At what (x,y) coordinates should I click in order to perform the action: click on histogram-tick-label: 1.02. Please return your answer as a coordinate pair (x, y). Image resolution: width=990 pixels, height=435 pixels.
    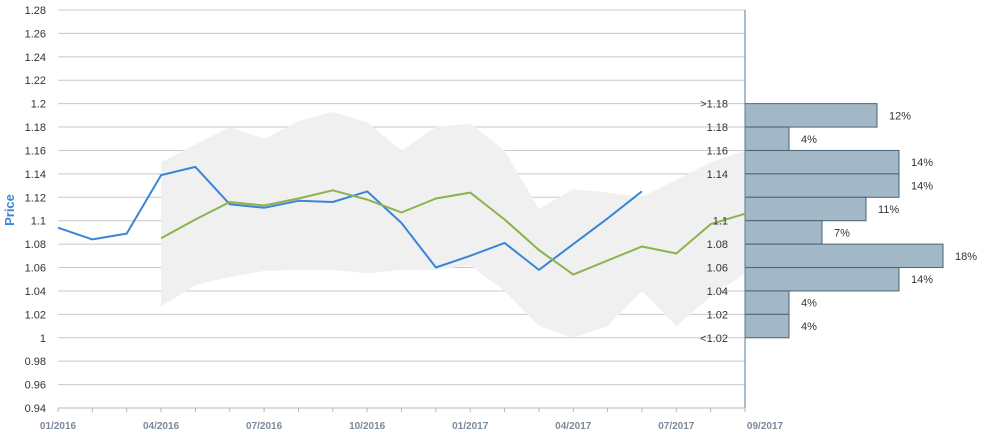
    Looking at the image, I should click on (717, 315).